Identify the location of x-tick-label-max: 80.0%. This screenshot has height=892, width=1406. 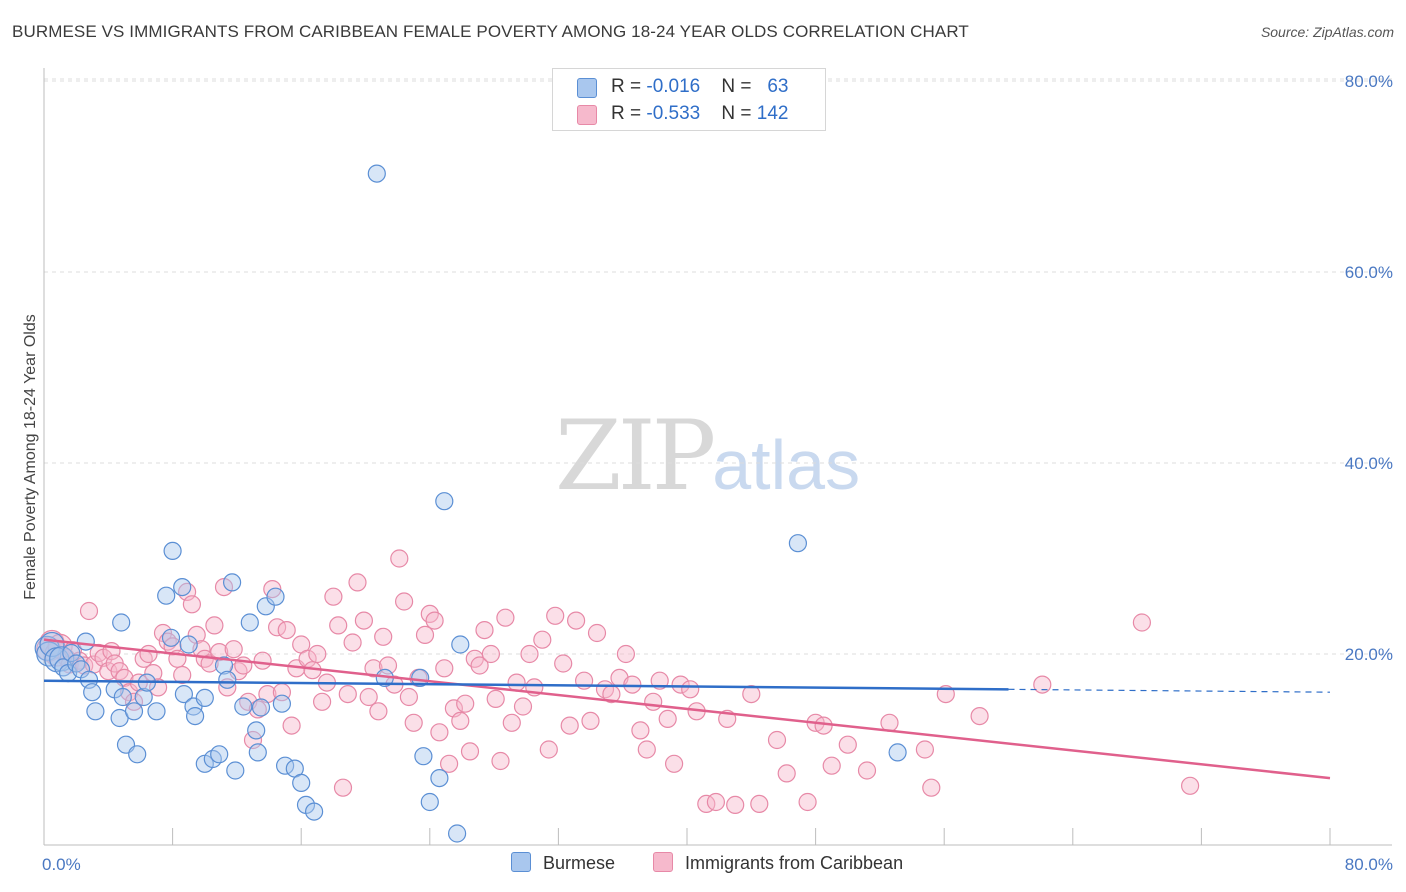
(1369, 864).